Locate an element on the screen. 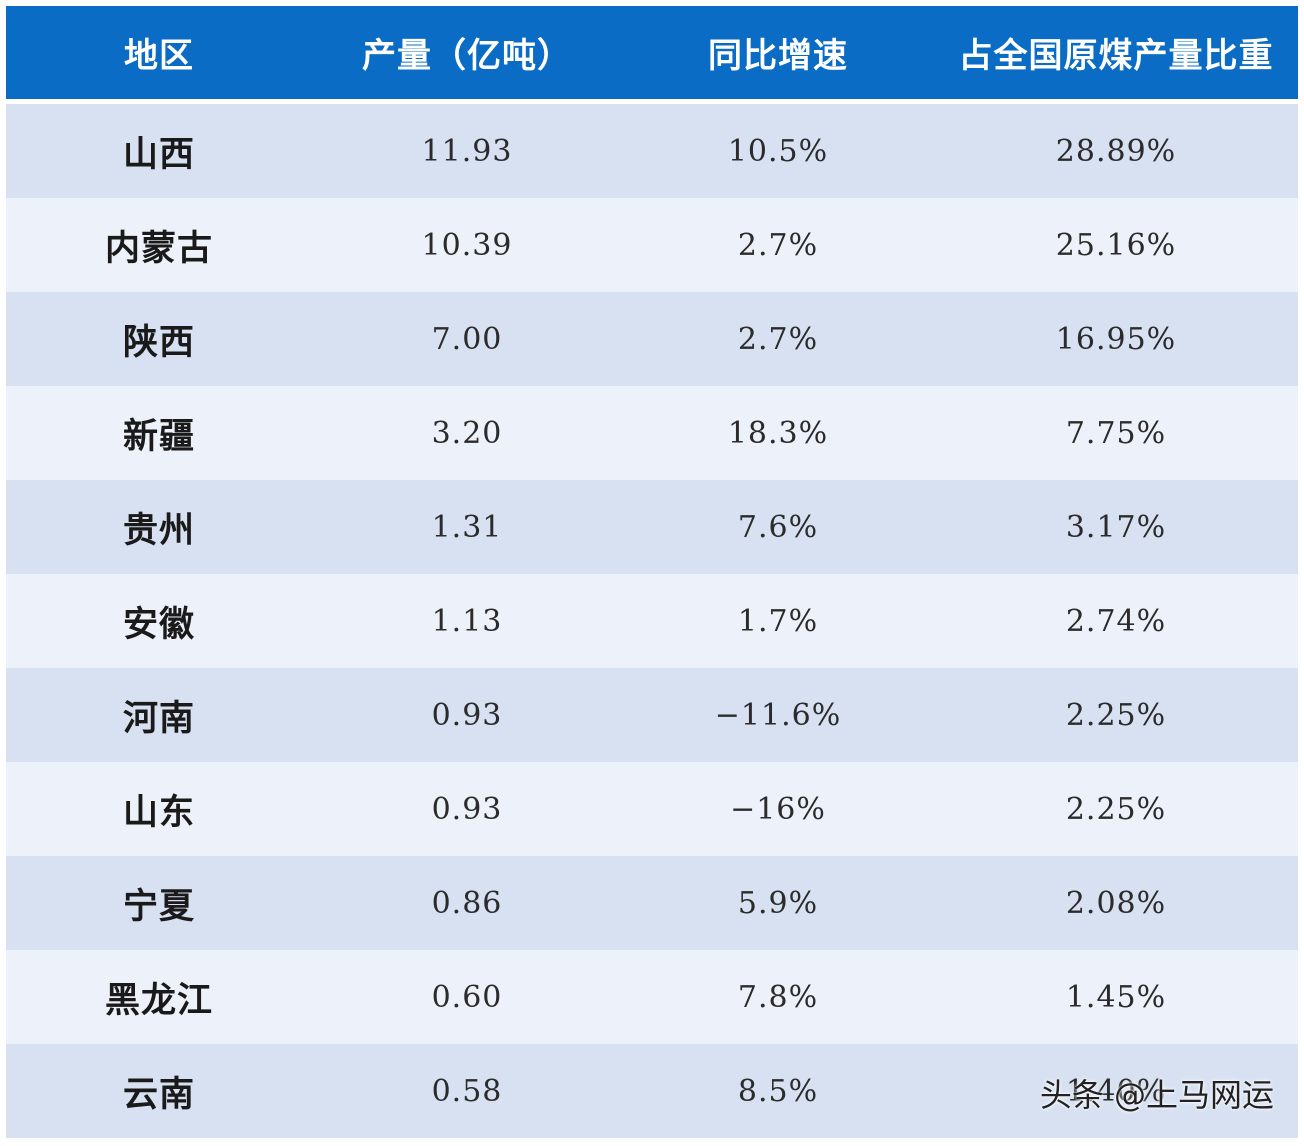  cell-region: 新疆 is located at coordinates (158, 436).